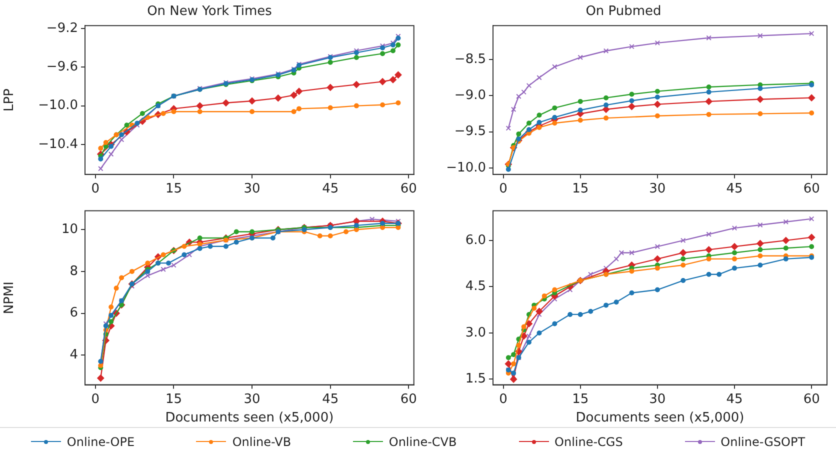 The image size is (836, 454). I want to click on legend-label: Online-CVB, so click(422, 441).